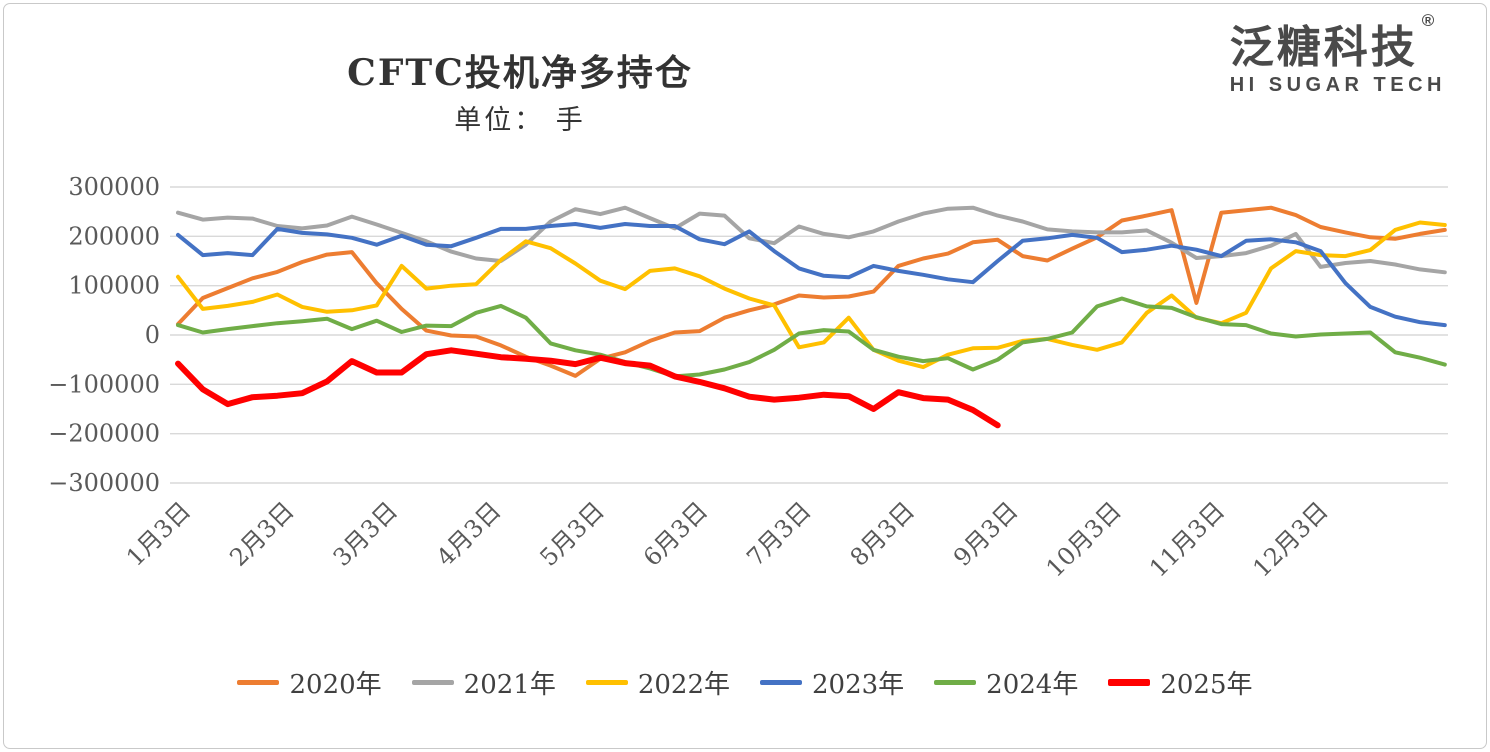 This screenshot has width=1490, height=752. Describe the element at coordinates (1429, 21) in the screenshot. I see `registered-mark: ®` at that location.